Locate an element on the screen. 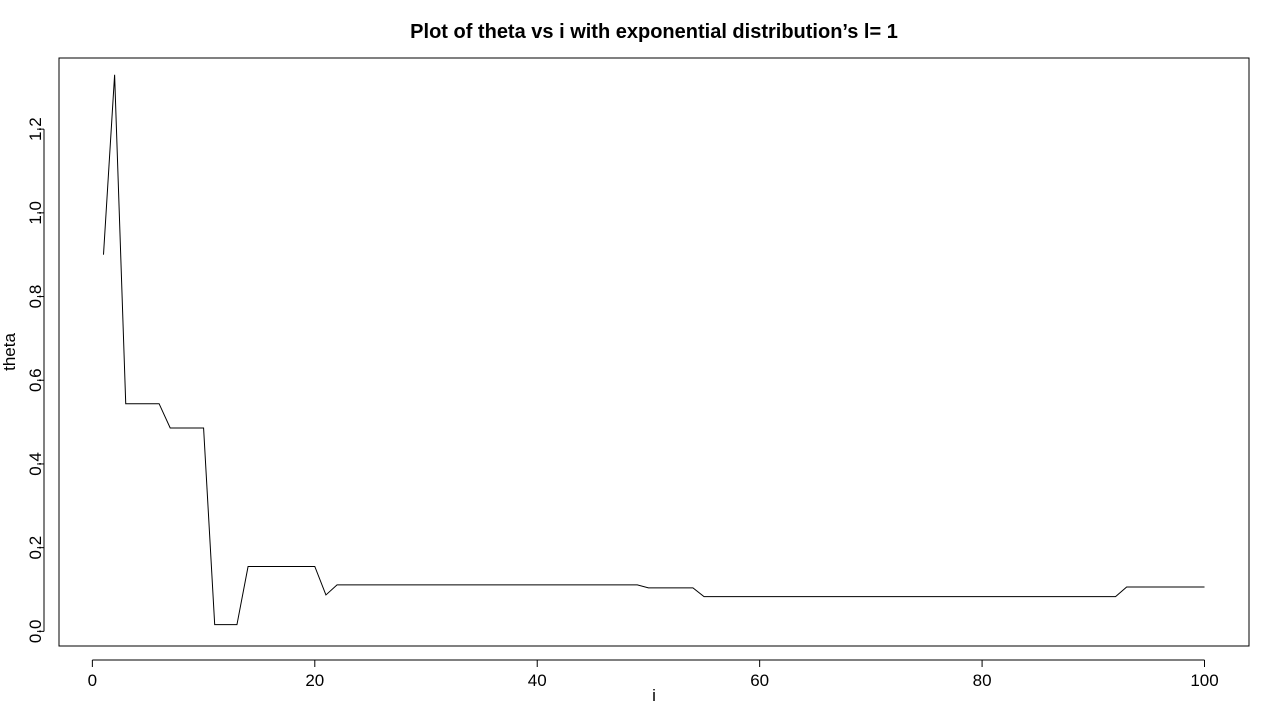 The image size is (1280, 720). y-axis-label: theta is located at coordinates (9, 352).